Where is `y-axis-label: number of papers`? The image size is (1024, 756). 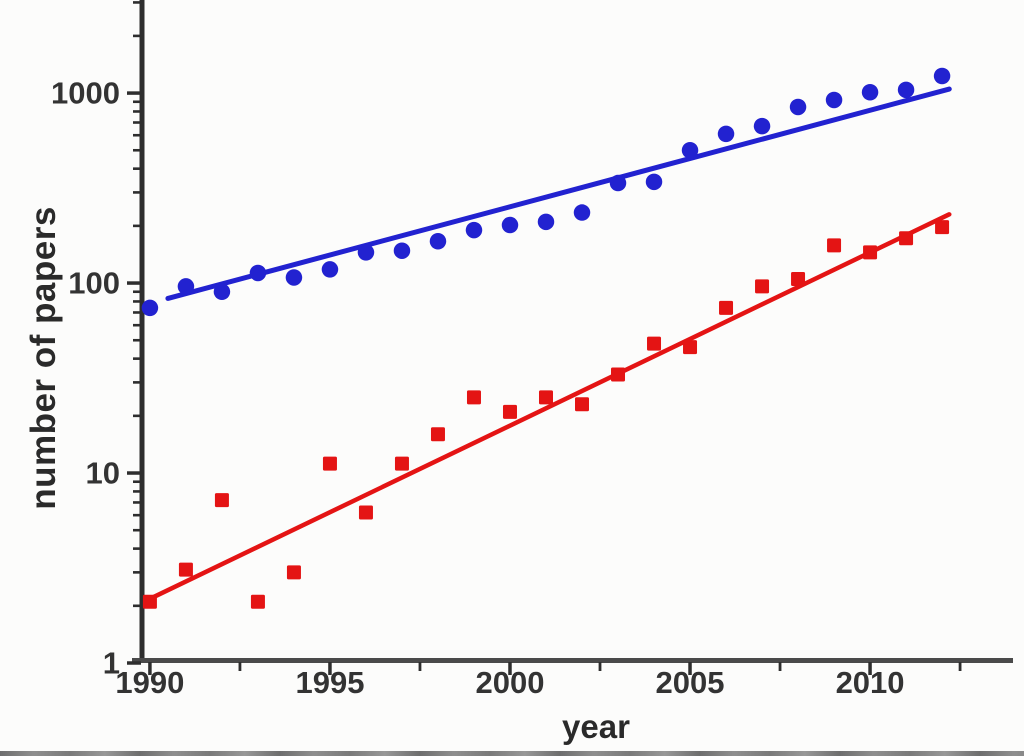
y-axis-label: number of papers is located at coordinates (43, 358).